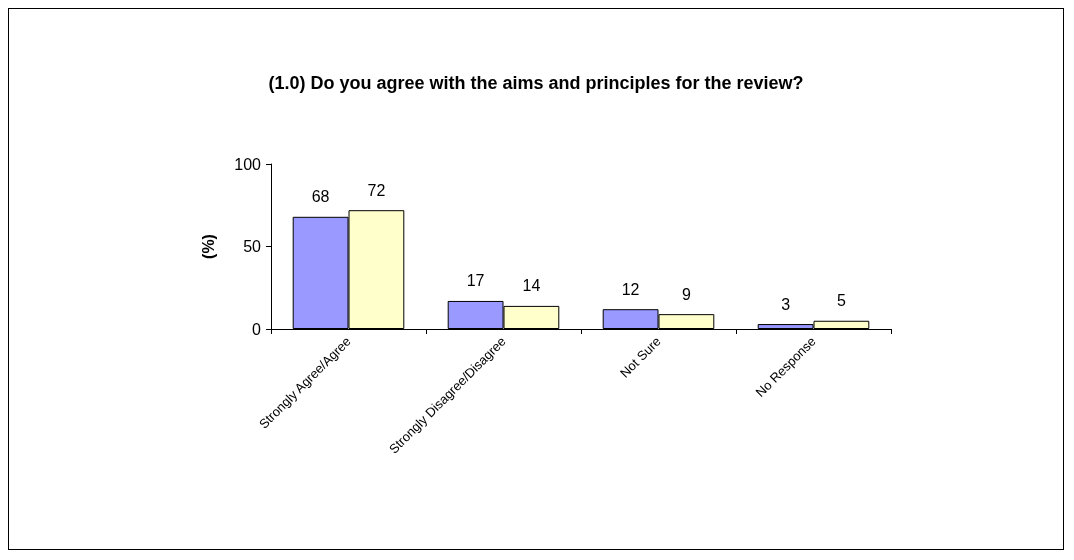 The image size is (1074, 560). I want to click on data-label: 68, so click(320, 197).